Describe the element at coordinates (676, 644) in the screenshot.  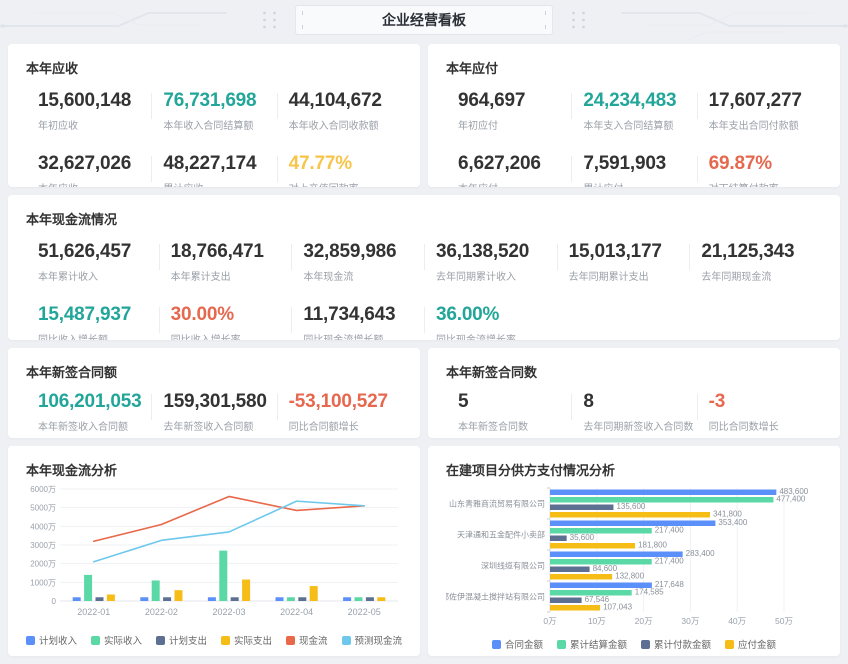
I see `legend-item: 累计付款金额` at that location.